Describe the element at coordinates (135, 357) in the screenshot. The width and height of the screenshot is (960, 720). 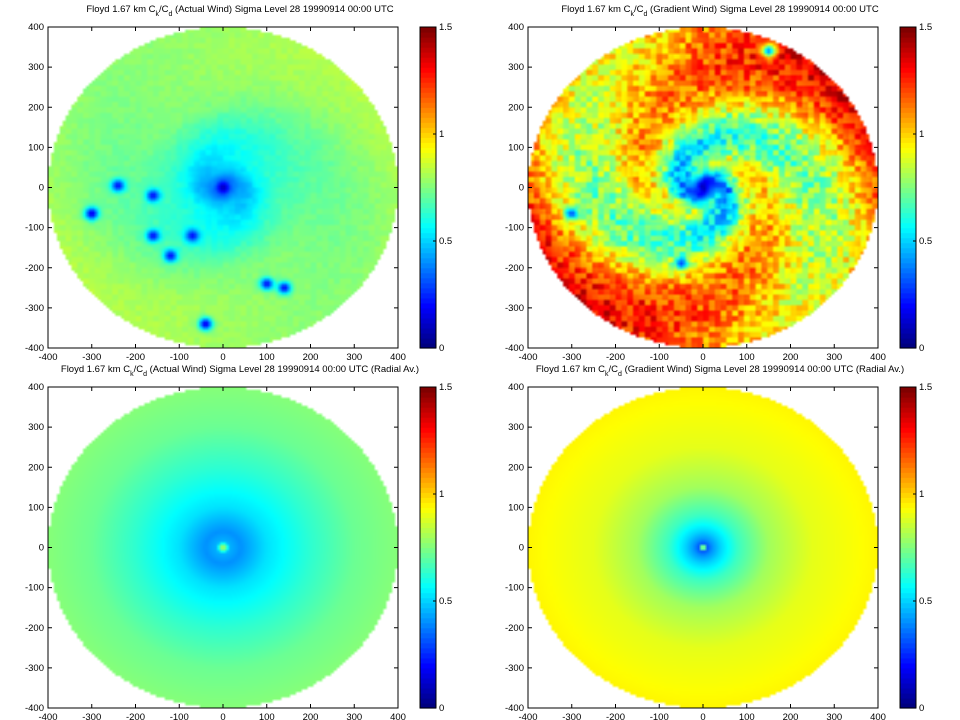
I see `x-tick-label: -200` at that location.